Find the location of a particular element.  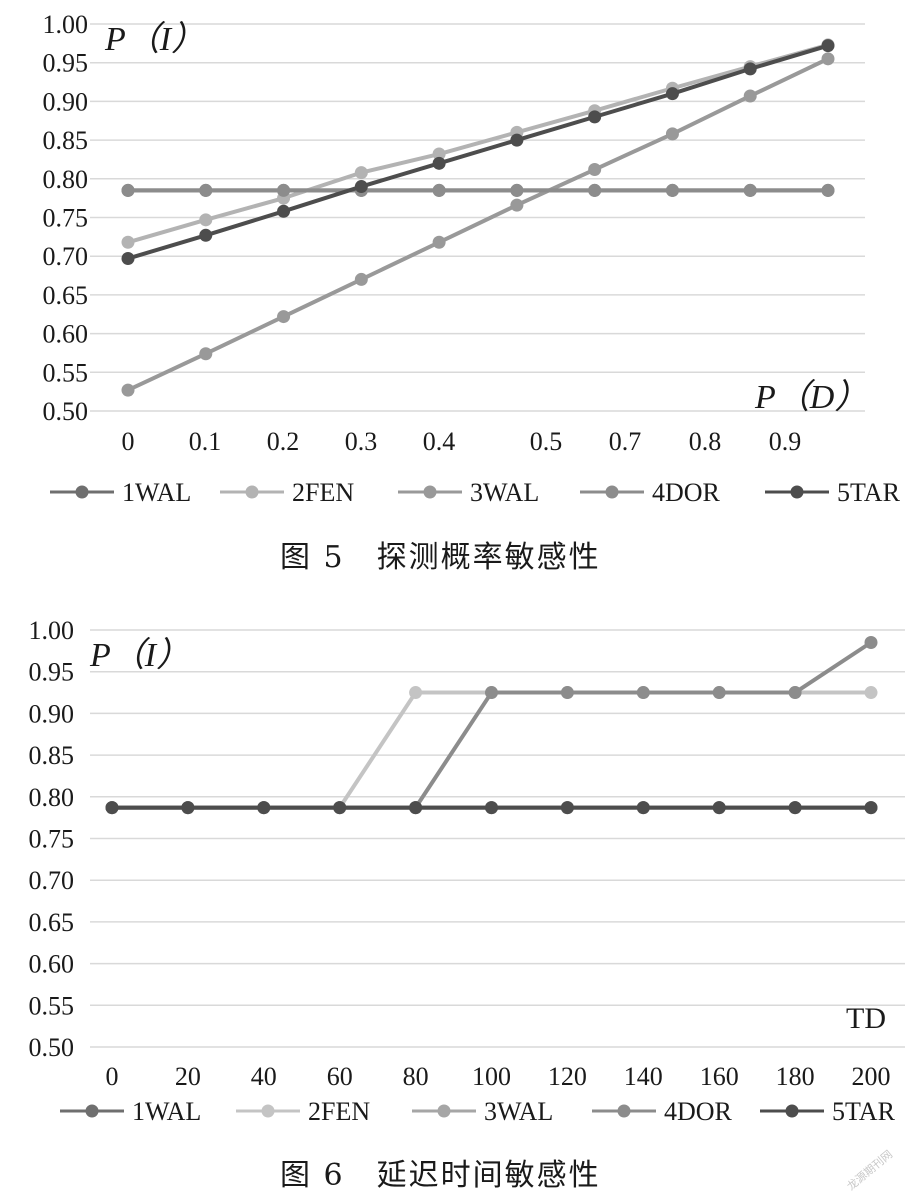

legend-label: 4DOR is located at coordinates (686, 492).